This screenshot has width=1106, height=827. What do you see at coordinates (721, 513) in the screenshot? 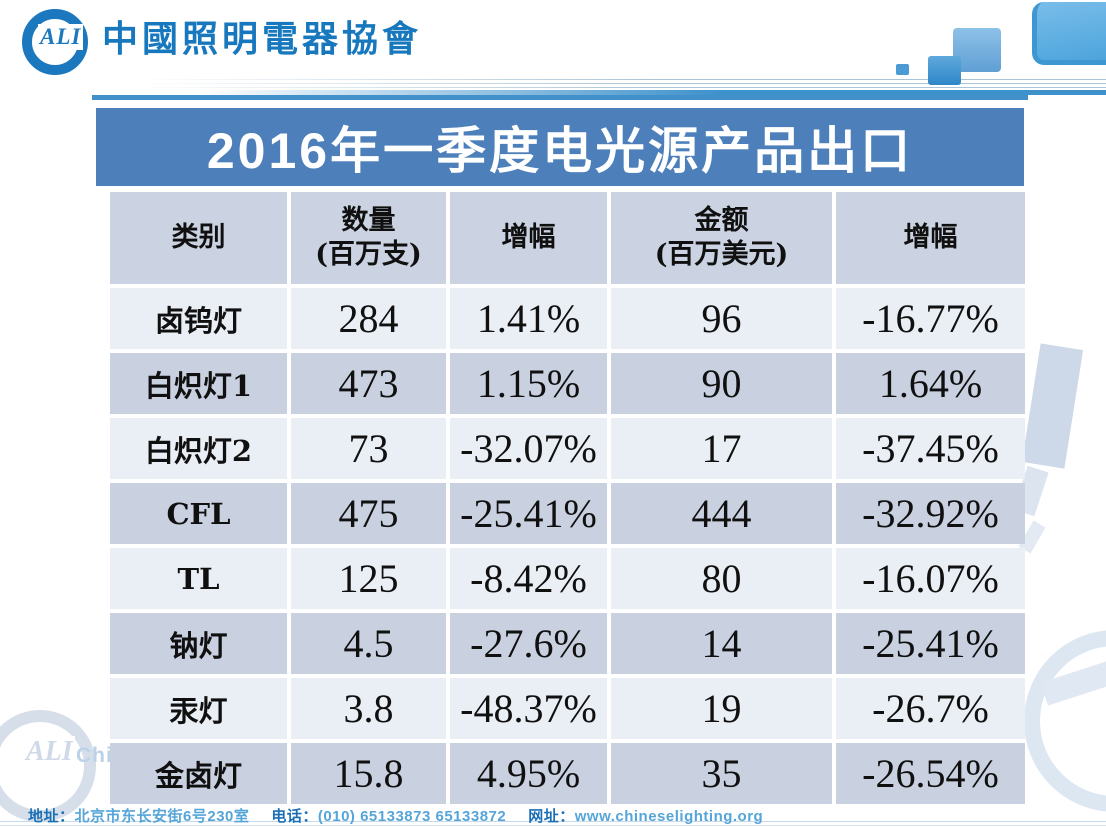
I see `value-cell: 444` at bounding box center [721, 513].